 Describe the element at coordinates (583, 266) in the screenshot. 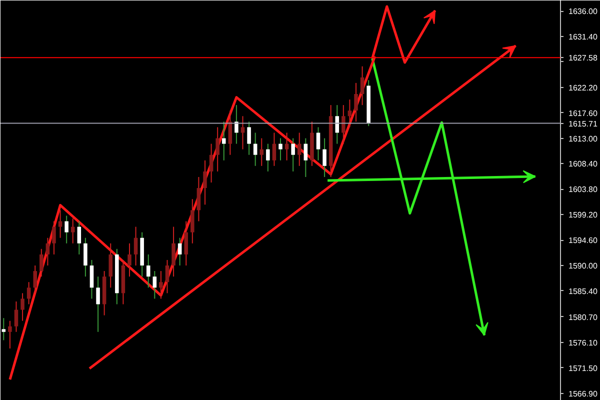

I see `y-tick-label: 1590.00` at that location.